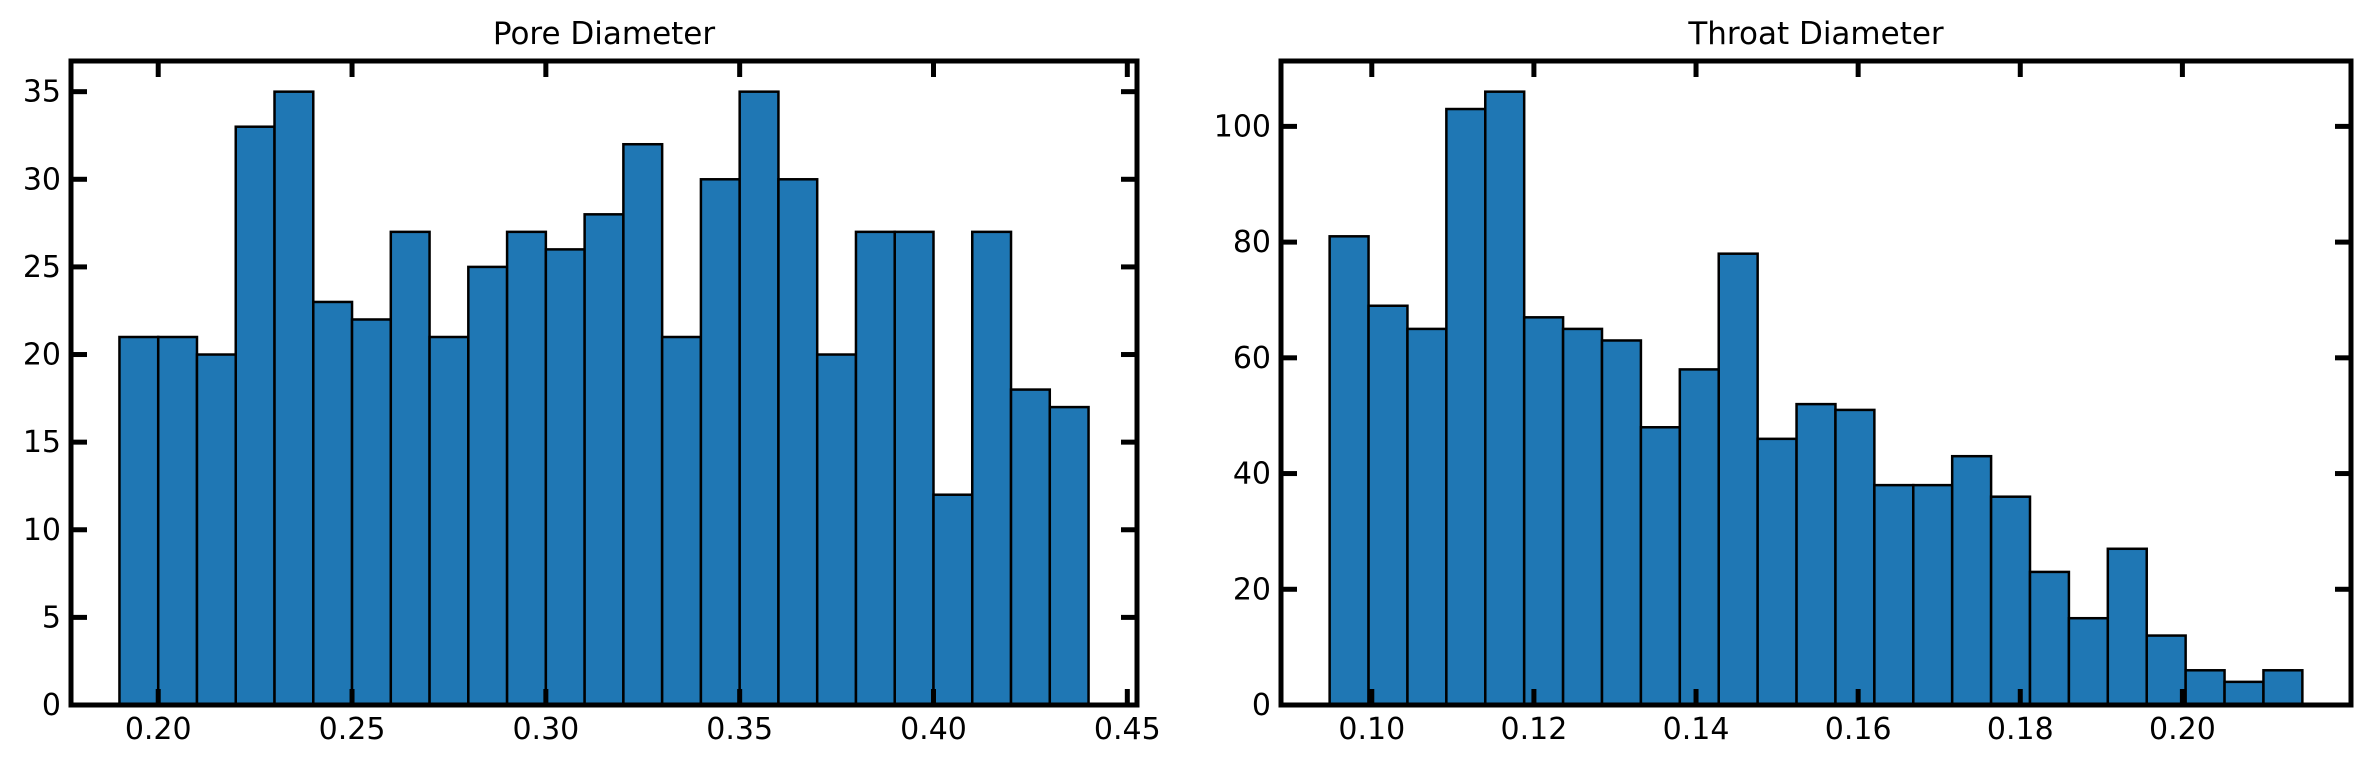 This screenshot has width=2368, height=767. Describe the element at coordinates (42, 530) in the screenshot. I see `y-tick-label: 10` at that location.